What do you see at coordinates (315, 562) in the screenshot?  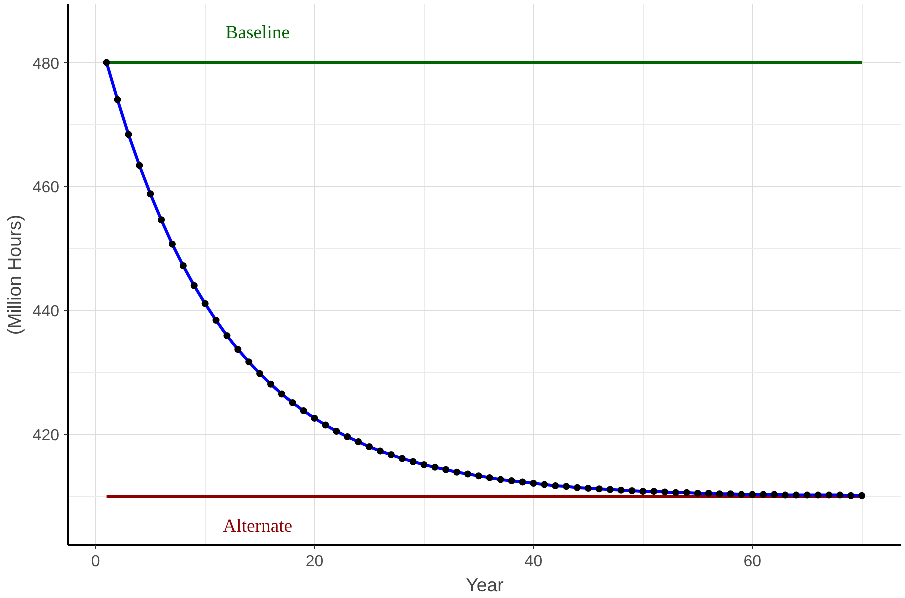 I see `x-tick-label: 20` at bounding box center [315, 562].